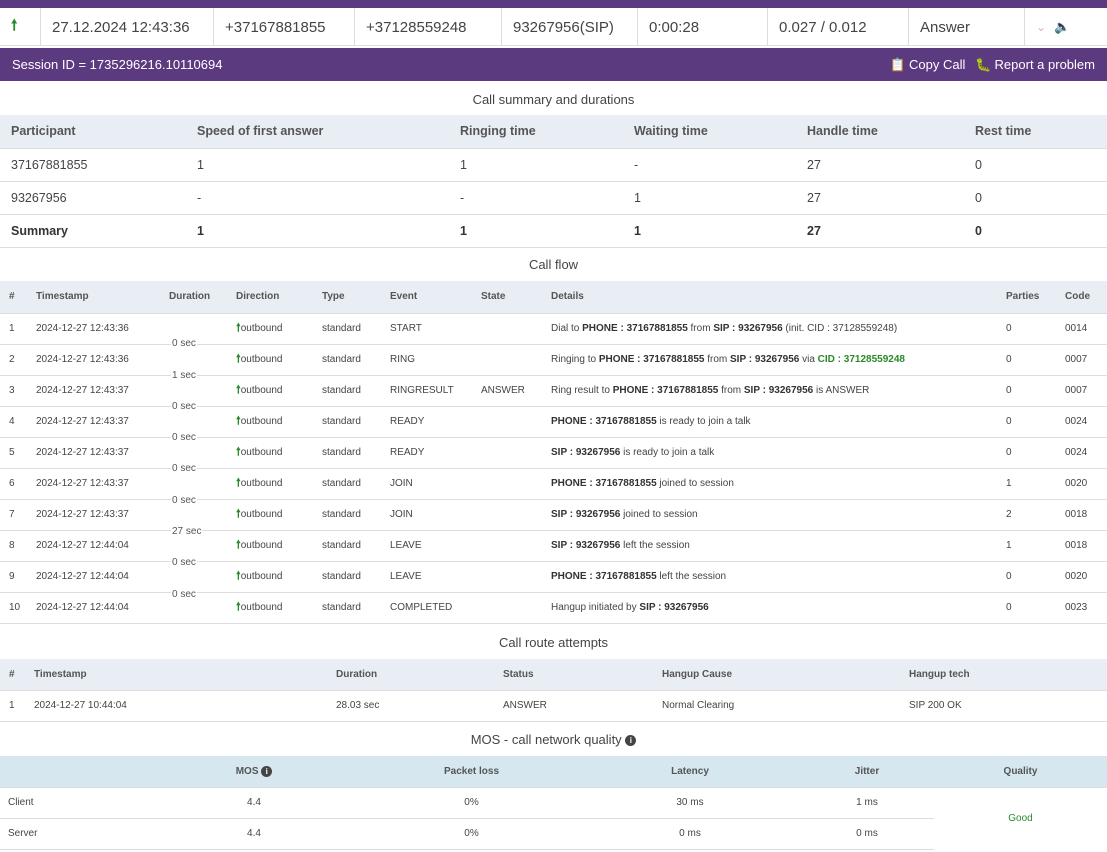  I want to click on row-timestamp: 2024-12-27 12:44:04, so click(93, 577).